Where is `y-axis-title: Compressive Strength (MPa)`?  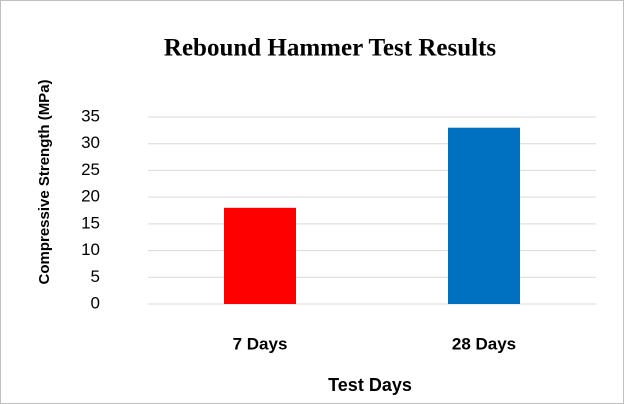
y-axis-title: Compressive Strength (MPa) is located at coordinates (44, 181).